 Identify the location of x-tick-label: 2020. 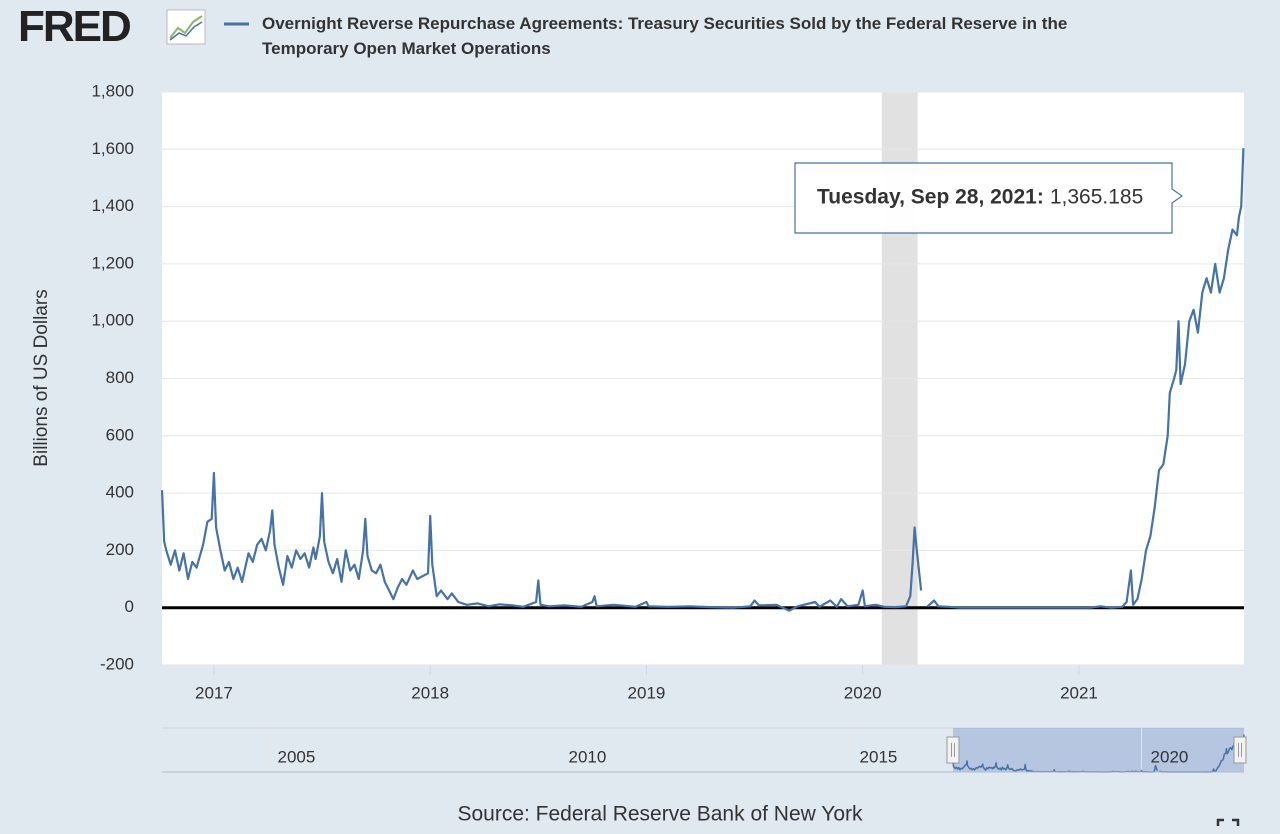
(863, 692).